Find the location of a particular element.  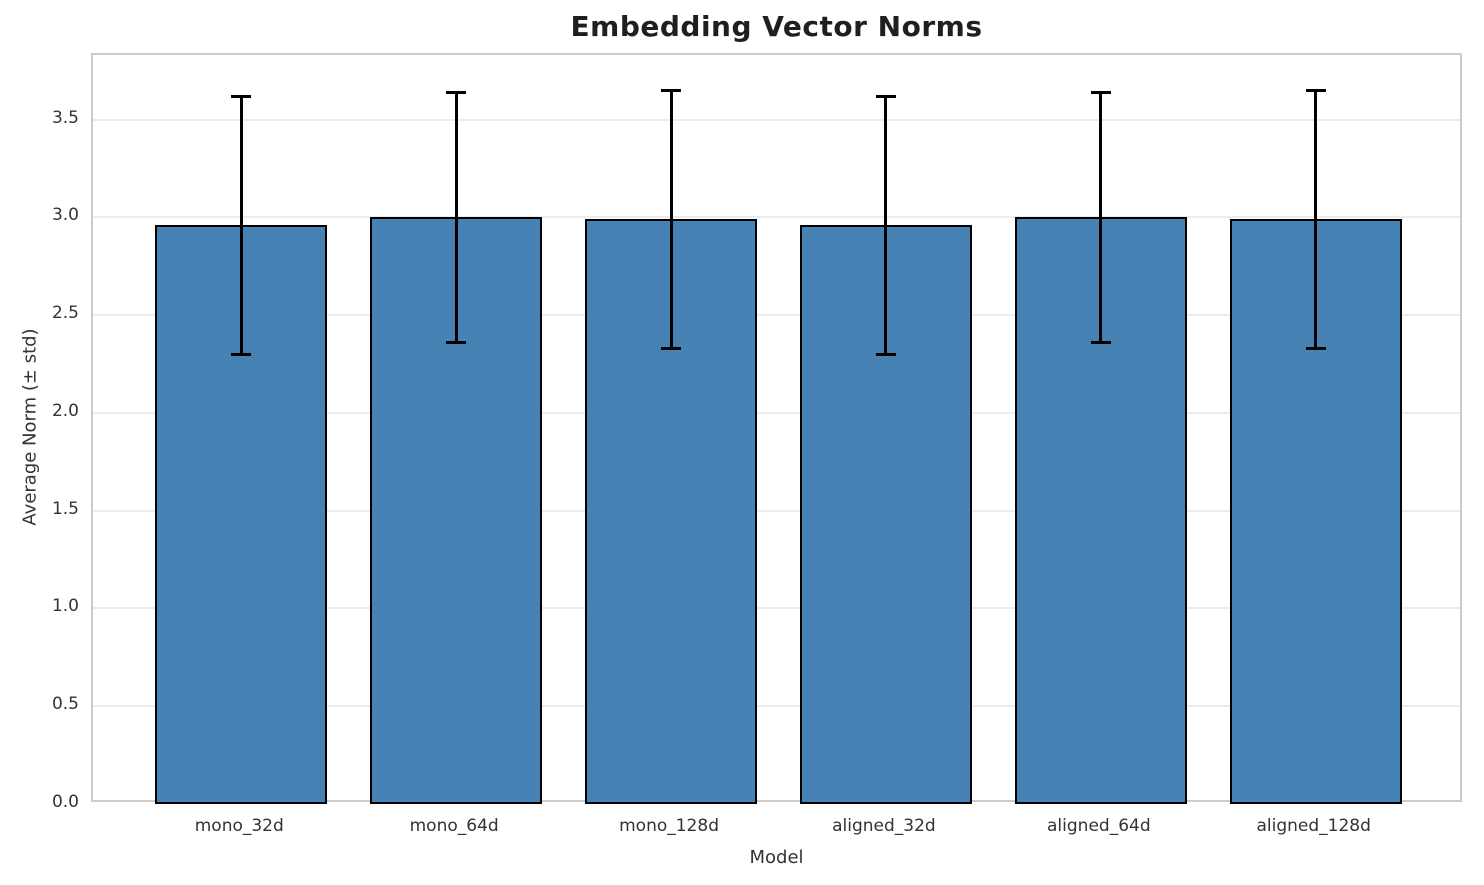

y-tick-label: 1.5 is located at coordinates (65, 508).